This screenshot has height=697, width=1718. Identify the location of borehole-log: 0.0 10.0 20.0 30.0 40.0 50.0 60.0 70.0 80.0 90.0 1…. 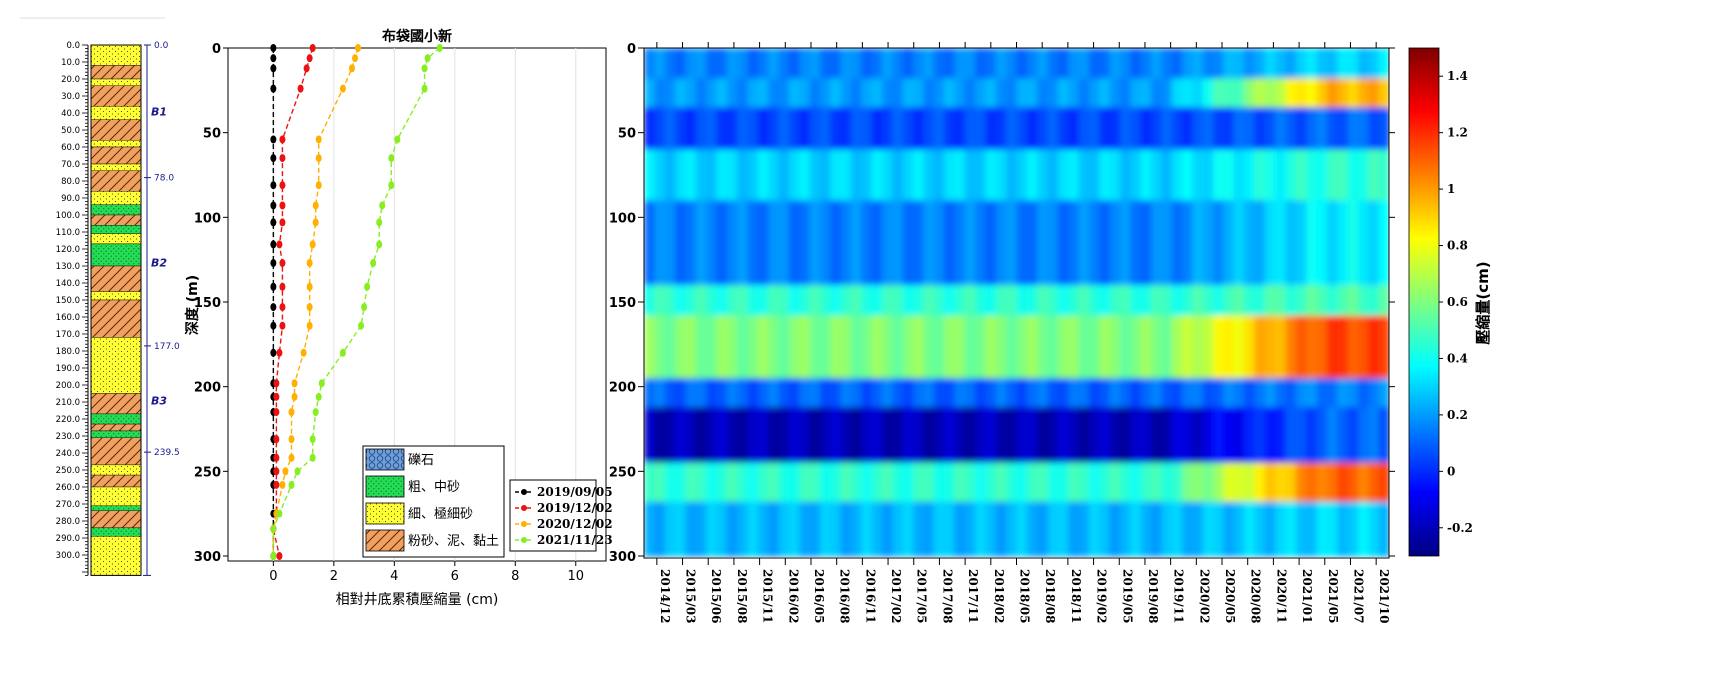
(118, 308).